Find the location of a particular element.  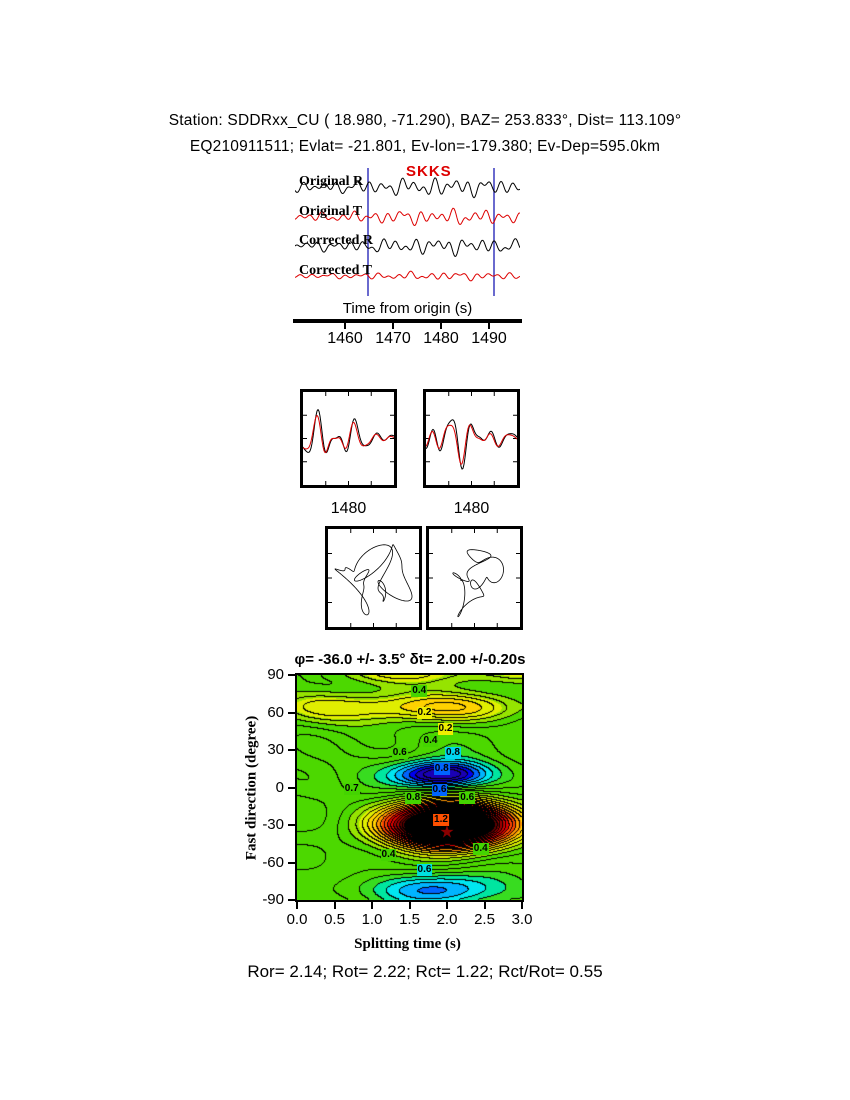

contour-canvas is located at coordinates (409, 787).